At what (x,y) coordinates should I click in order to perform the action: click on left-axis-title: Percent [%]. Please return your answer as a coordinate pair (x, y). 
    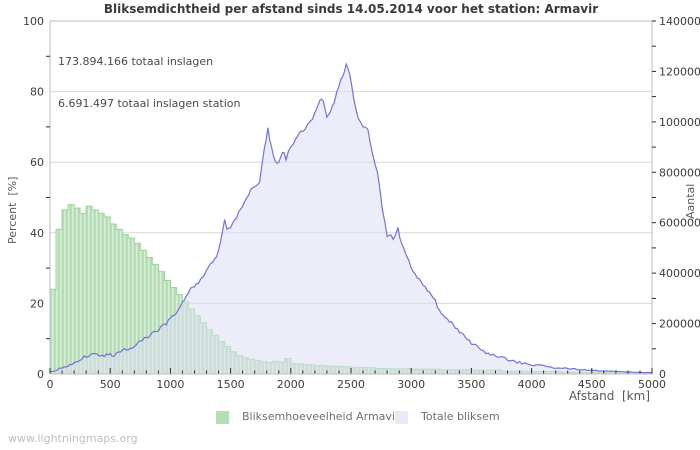
    Looking at the image, I should click on (12, 210).